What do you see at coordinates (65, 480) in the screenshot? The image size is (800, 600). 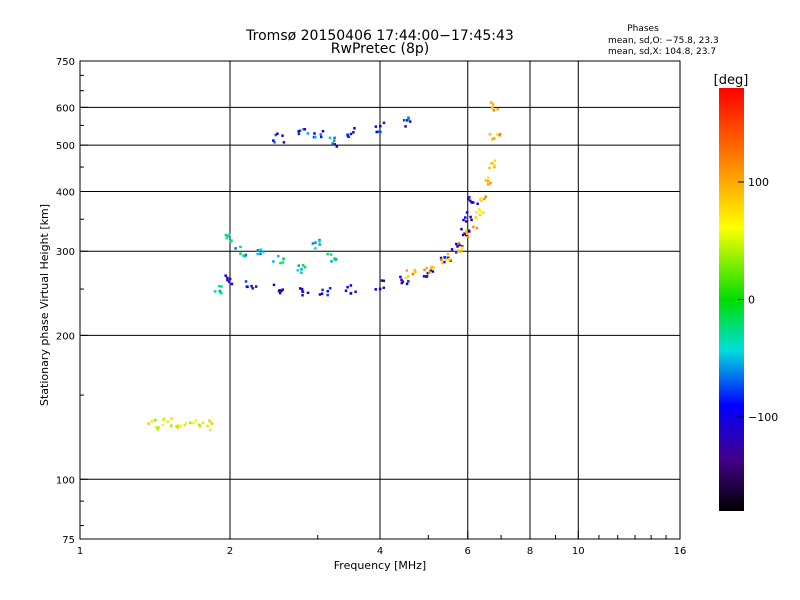 I see `y-tick-label: 100` at bounding box center [65, 480].